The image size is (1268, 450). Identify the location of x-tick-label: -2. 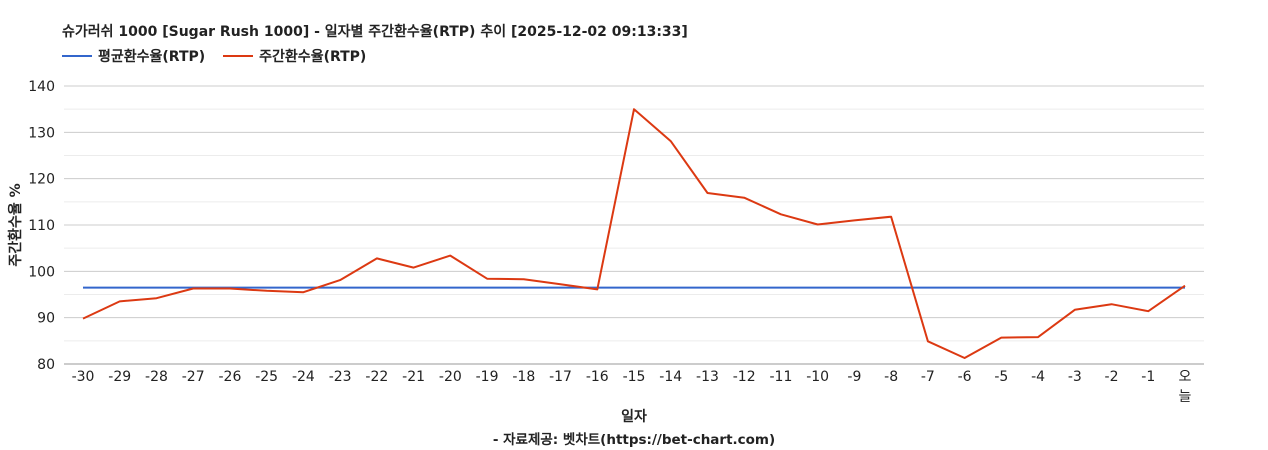
(1112, 377).